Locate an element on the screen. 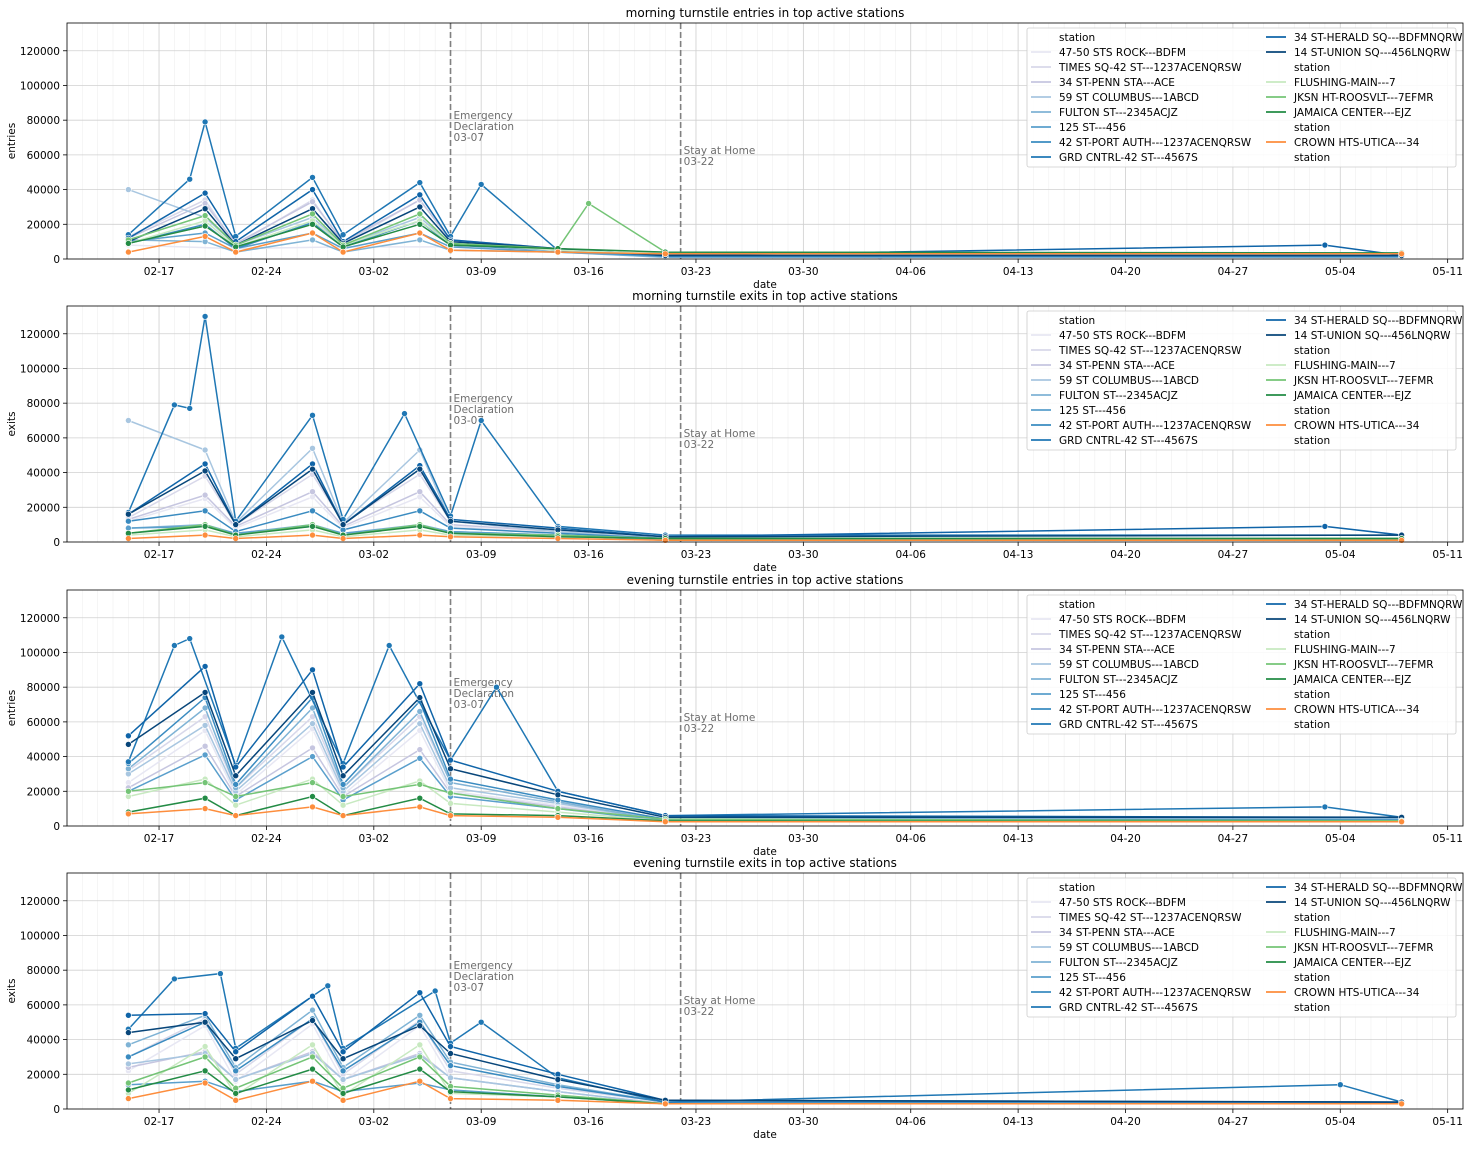  series is located at coordinates (765, 1092).